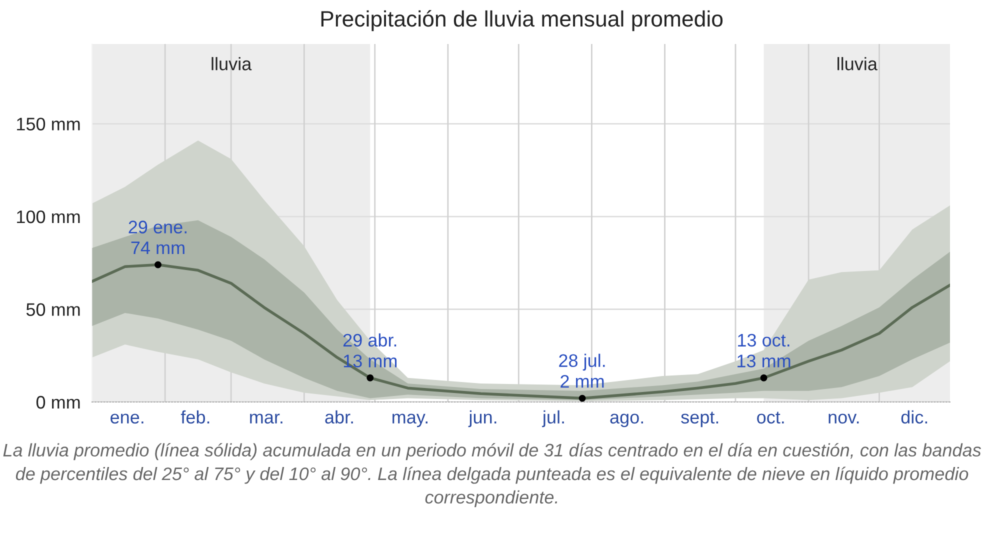 This screenshot has width=984, height=543. Describe the element at coordinates (410, 421) in the screenshot. I see `x-tick-label: may.` at that location.